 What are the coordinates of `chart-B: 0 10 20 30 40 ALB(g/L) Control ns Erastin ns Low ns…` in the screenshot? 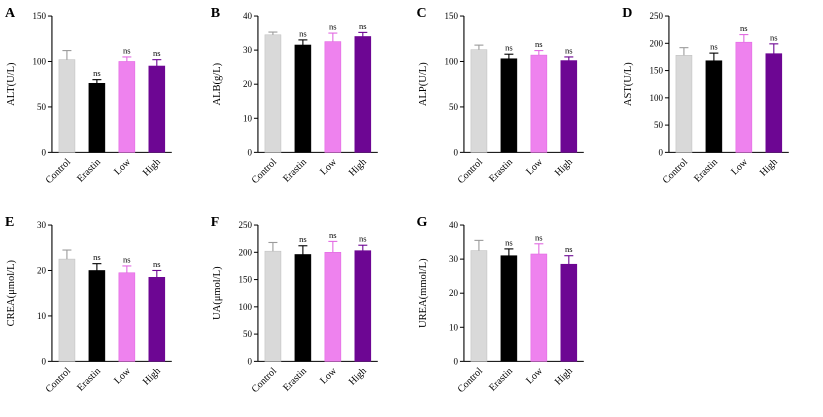 It's located at (309, 104).